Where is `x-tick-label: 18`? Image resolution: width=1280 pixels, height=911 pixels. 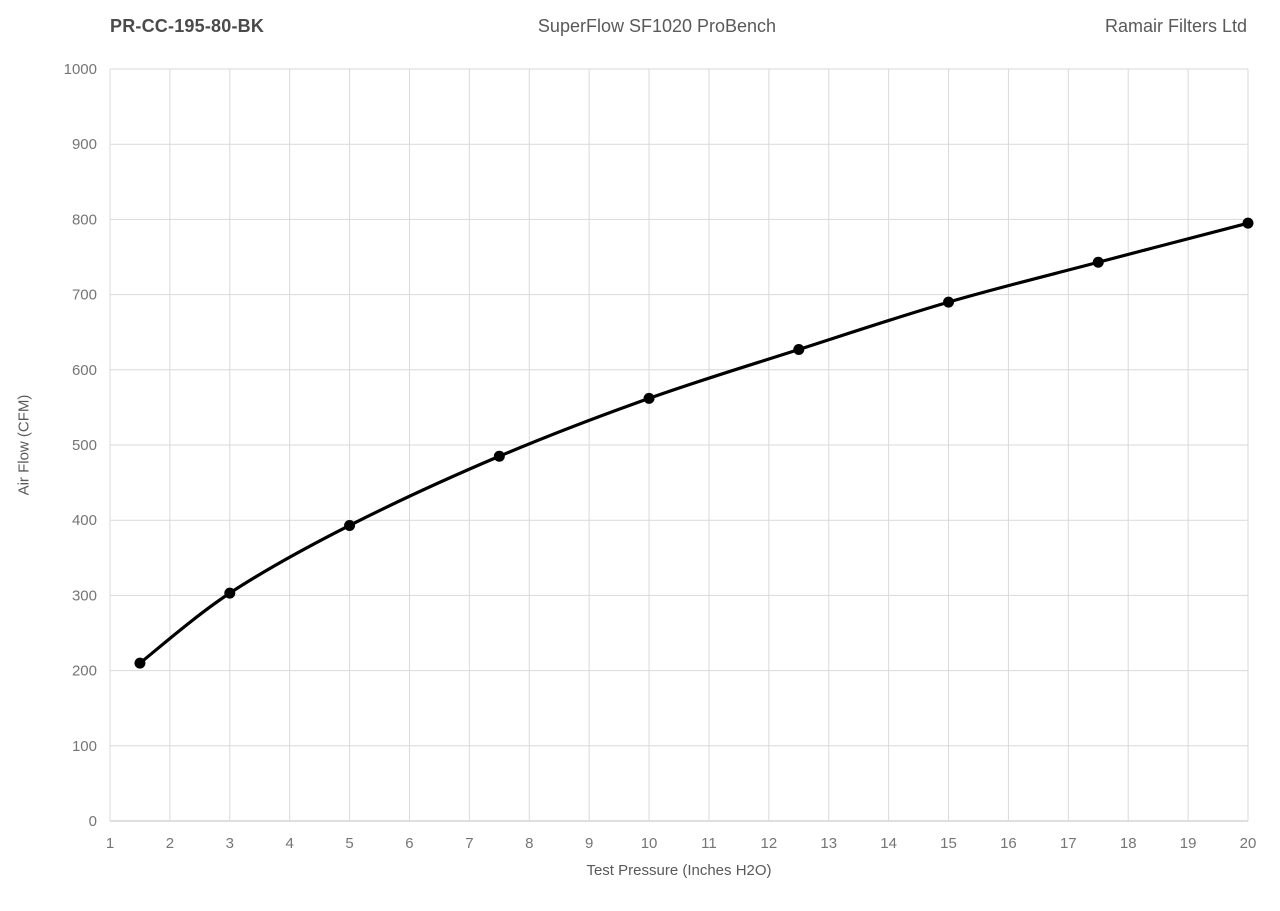
x-tick-label: 18 is located at coordinates (1128, 843).